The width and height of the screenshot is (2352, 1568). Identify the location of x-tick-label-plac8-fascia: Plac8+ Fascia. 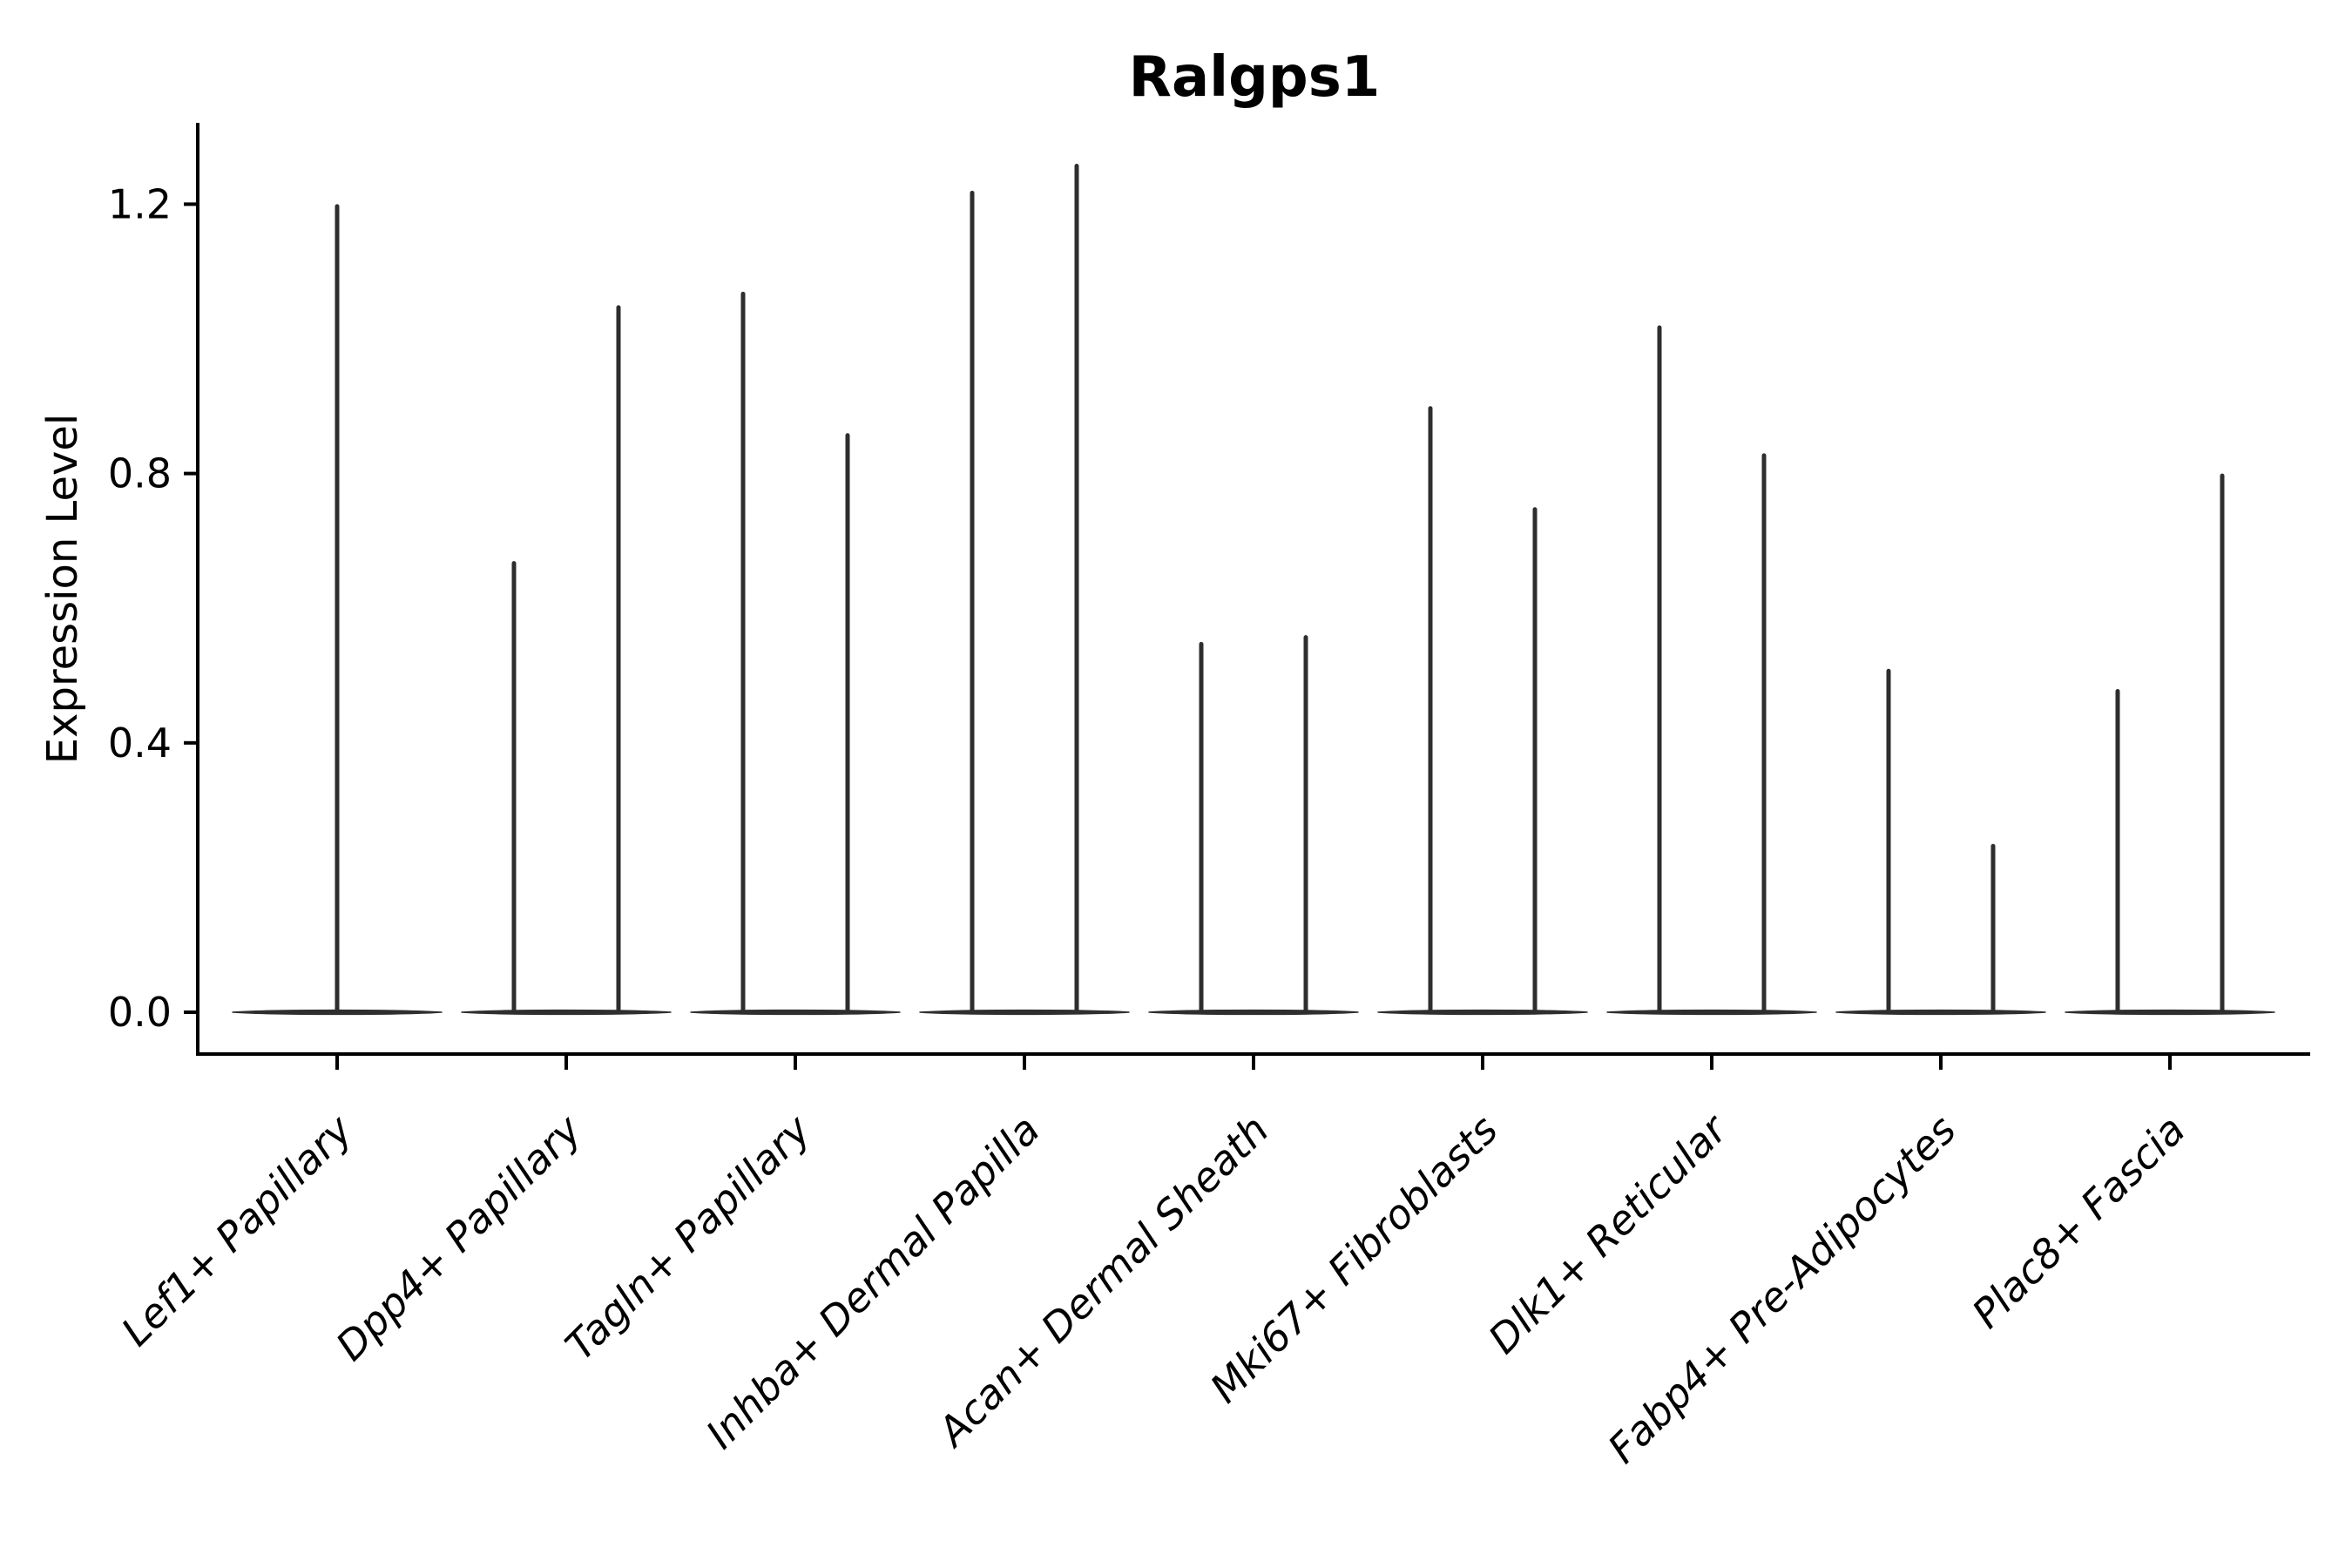
(2078, 1221).